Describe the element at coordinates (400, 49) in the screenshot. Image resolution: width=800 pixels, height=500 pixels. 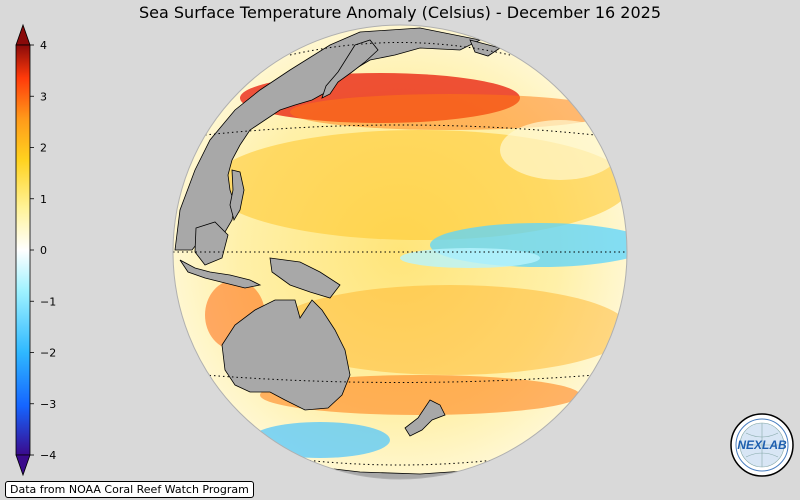
I see `latitude-line-60n` at that location.